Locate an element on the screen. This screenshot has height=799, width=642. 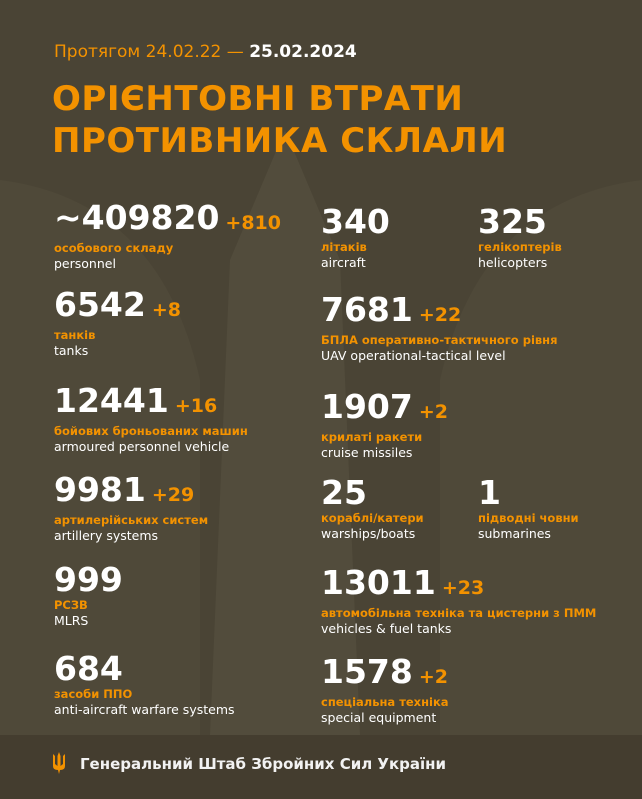
stat-mlrs: 999 РСЗВ MLRS is located at coordinates (88, 595).